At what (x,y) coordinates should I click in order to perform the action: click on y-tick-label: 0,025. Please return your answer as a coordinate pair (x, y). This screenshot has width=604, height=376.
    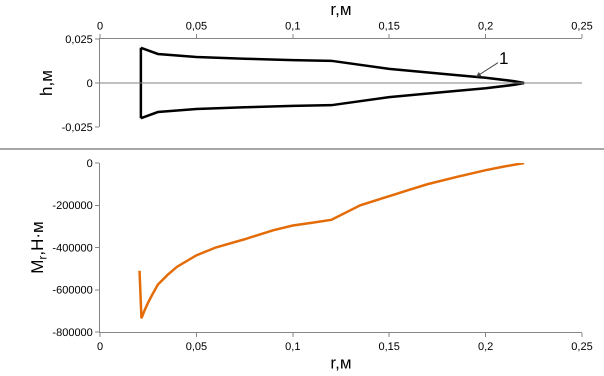
    Looking at the image, I should click on (79, 40).